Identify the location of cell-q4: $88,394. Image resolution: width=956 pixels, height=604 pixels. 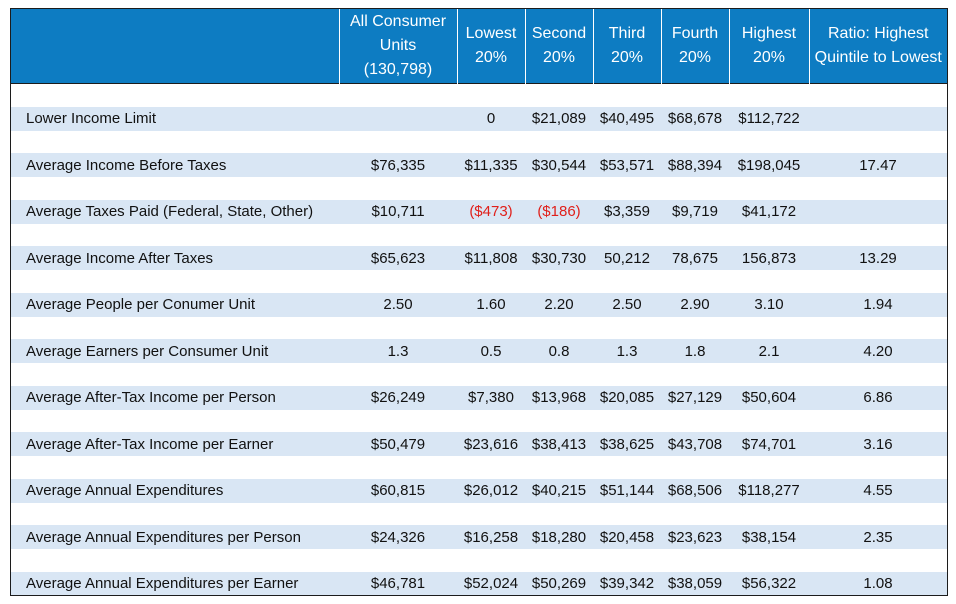
(695, 165).